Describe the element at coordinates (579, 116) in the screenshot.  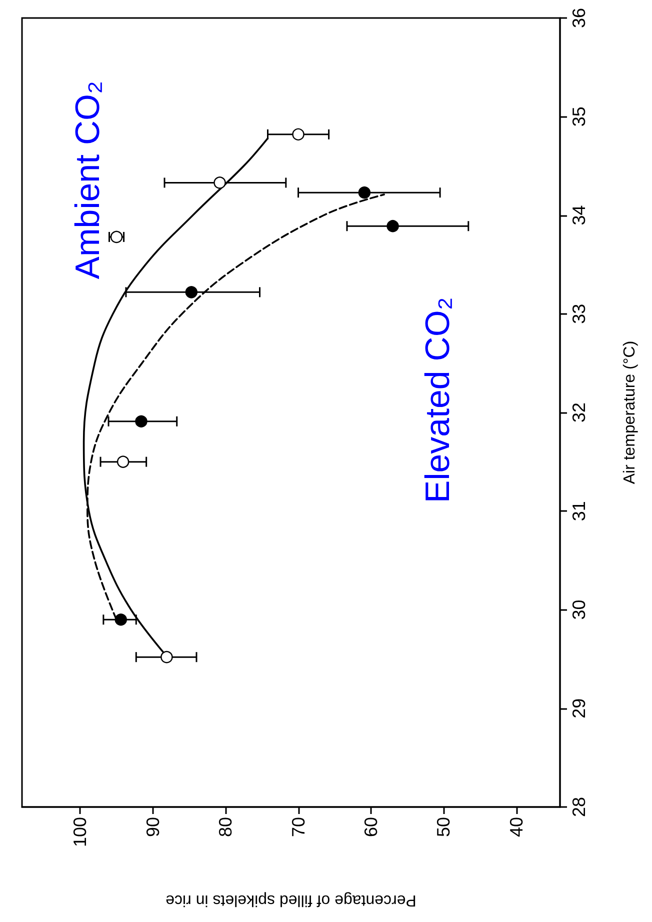
I see `y-tick-label: 35` at that location.